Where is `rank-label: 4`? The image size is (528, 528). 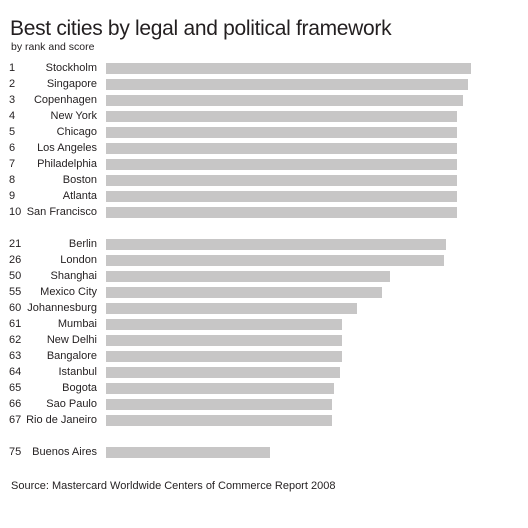 rank-label: 4 is located at coordinates (12, 116).